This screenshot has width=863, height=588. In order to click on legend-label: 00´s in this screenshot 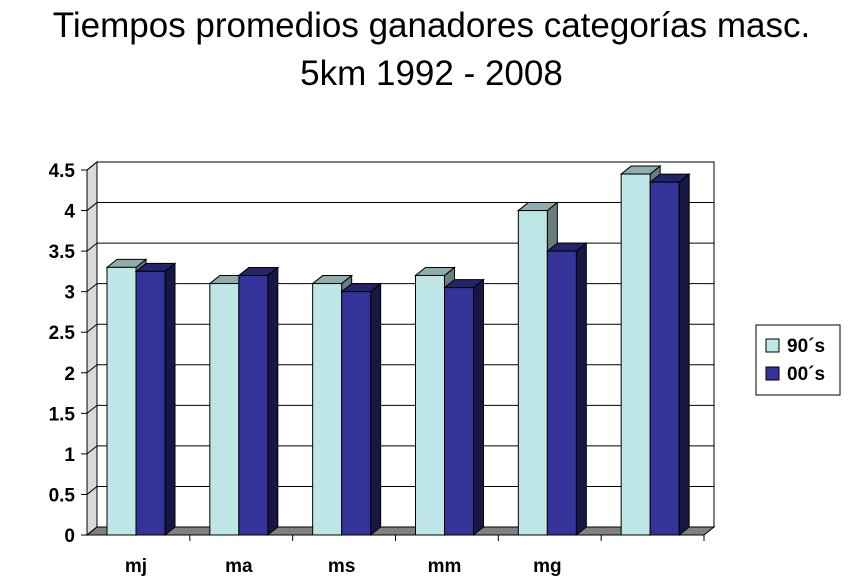, I will do `click(806, 374)`.